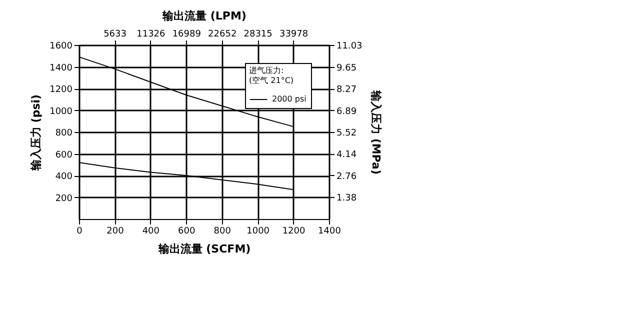 The height and width of the screenshot is (310, 634). What do you see at coordinates (61, 68) in the screenshot?
I see `y-tick-label: 1400` at bounding box center [61, 68].